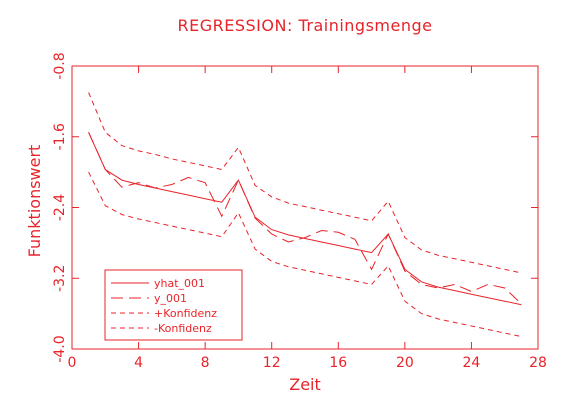  I want to click on legend: yhat_001 y_001 +Konfidenz -Konfidenz, so click(173, 305).